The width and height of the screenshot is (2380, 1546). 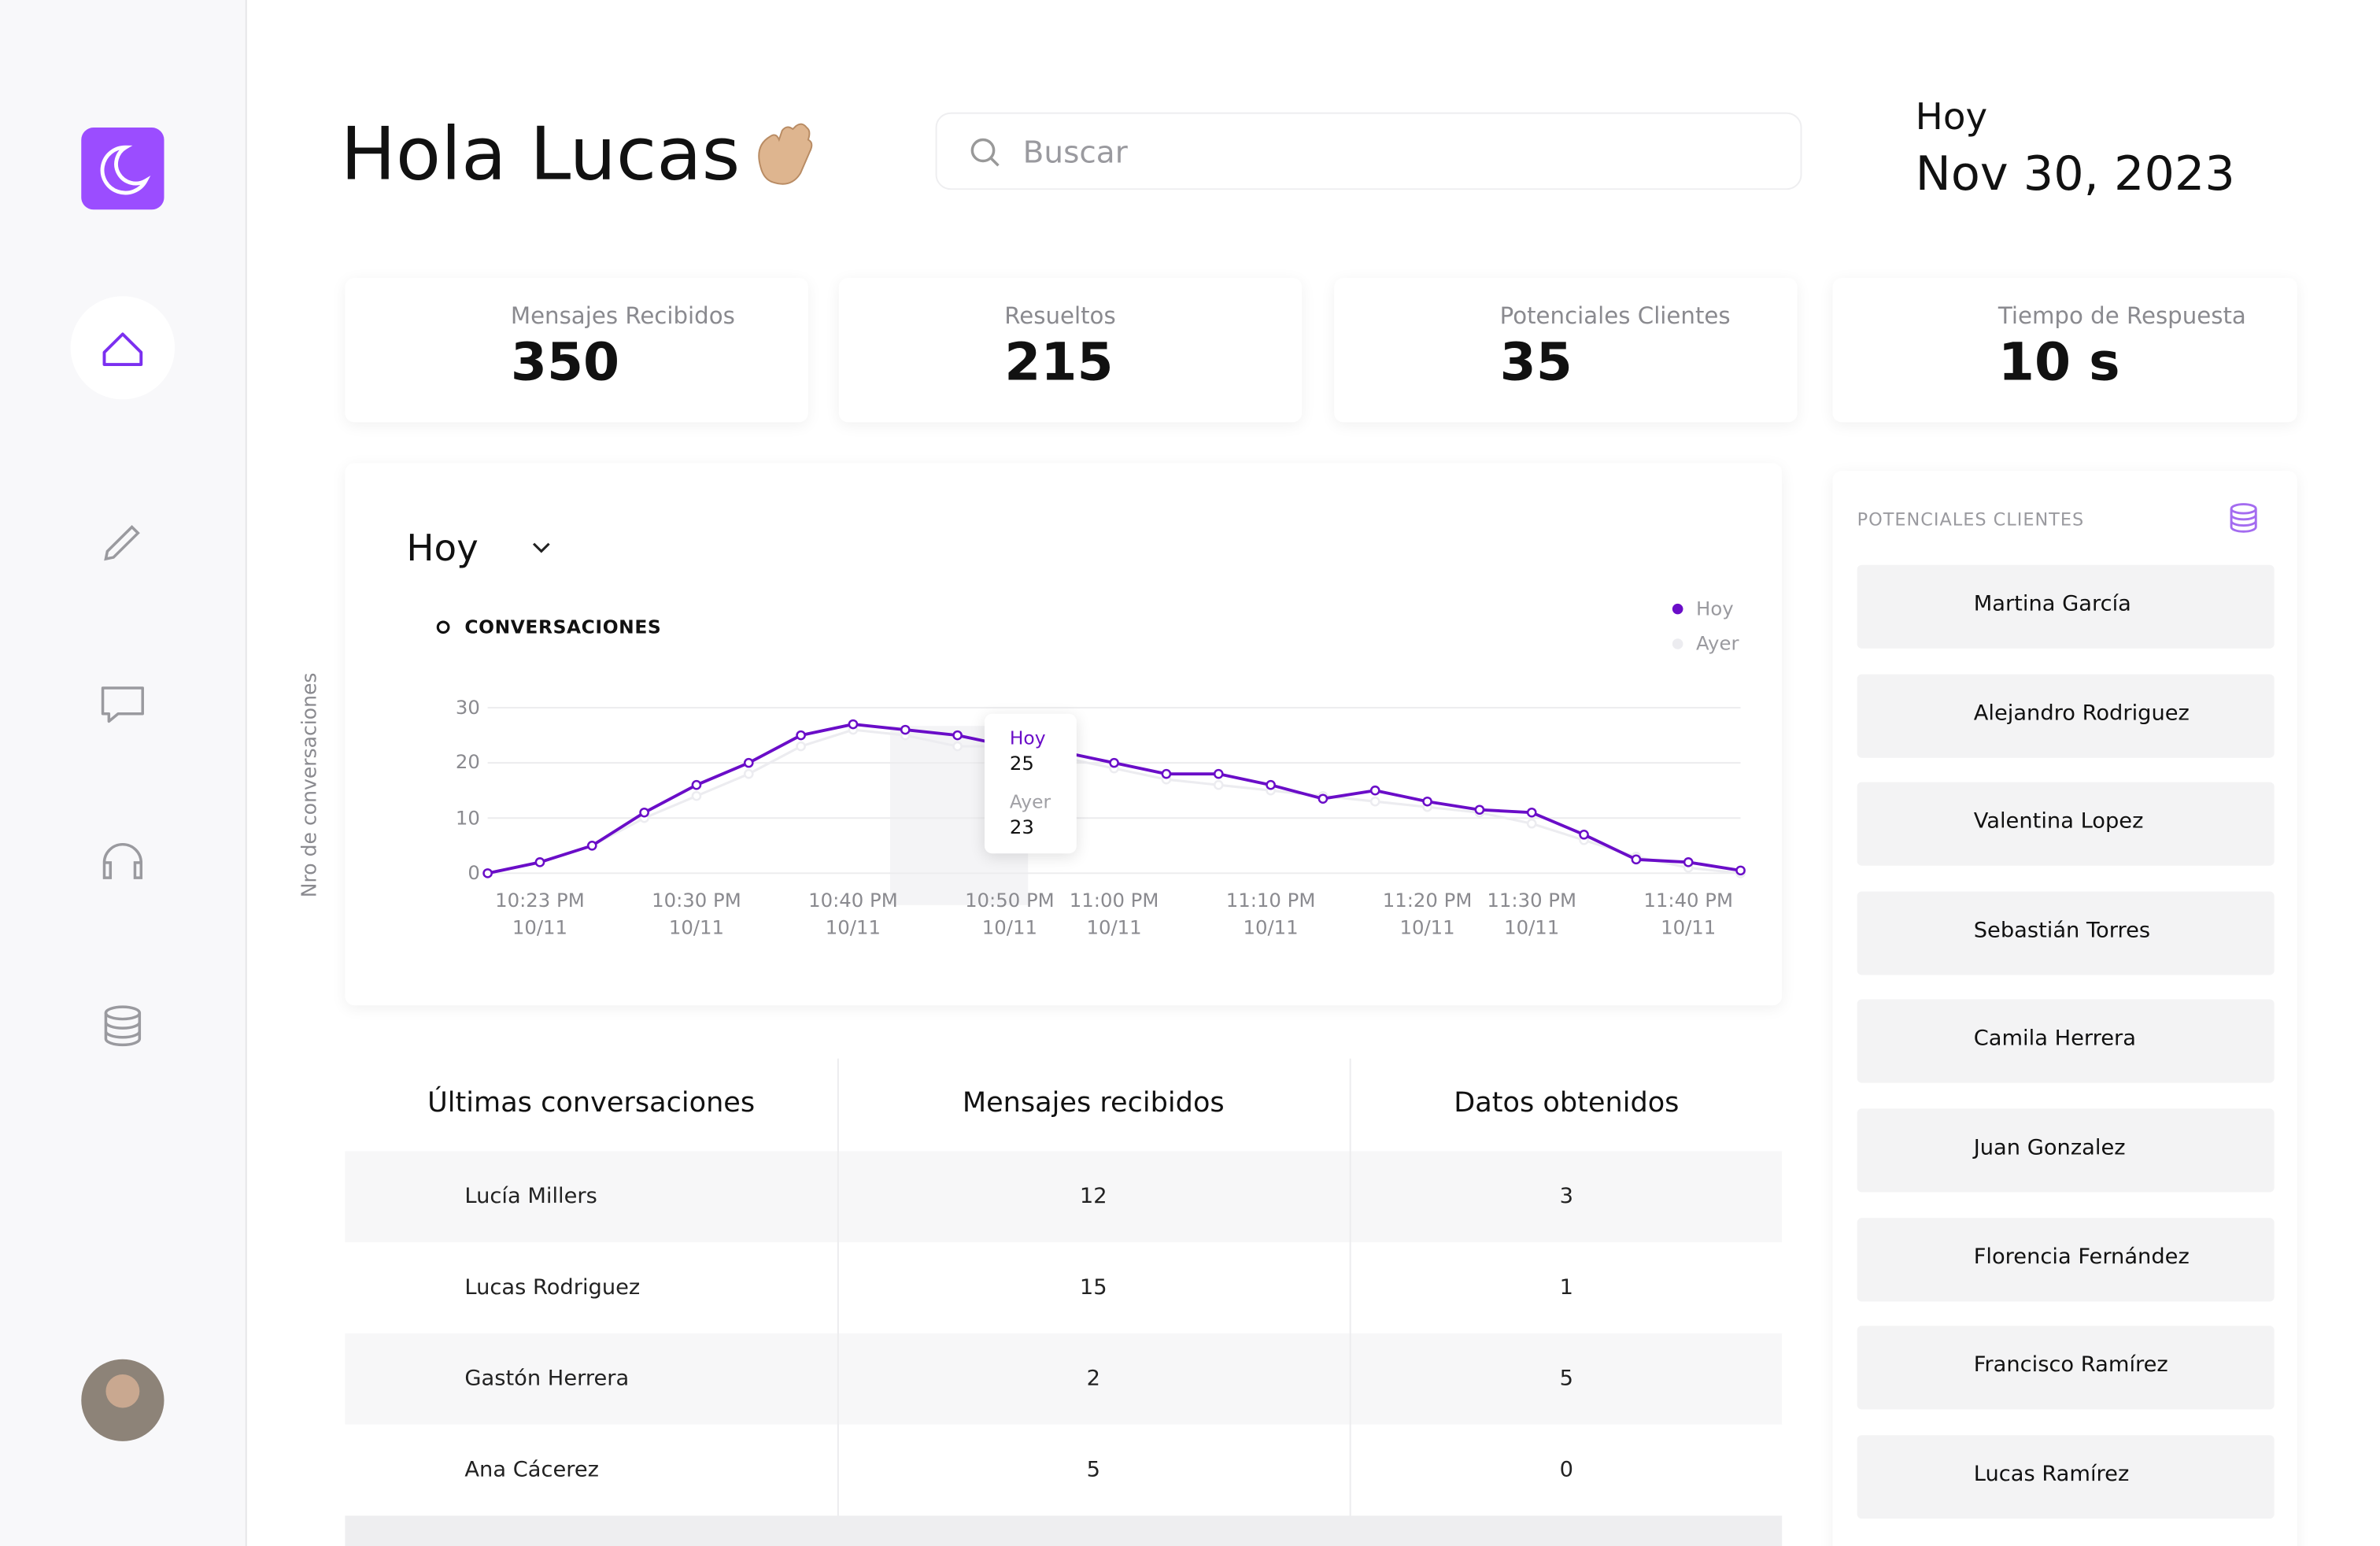 I want to click on chat-icon, so click(x=122, y=704).